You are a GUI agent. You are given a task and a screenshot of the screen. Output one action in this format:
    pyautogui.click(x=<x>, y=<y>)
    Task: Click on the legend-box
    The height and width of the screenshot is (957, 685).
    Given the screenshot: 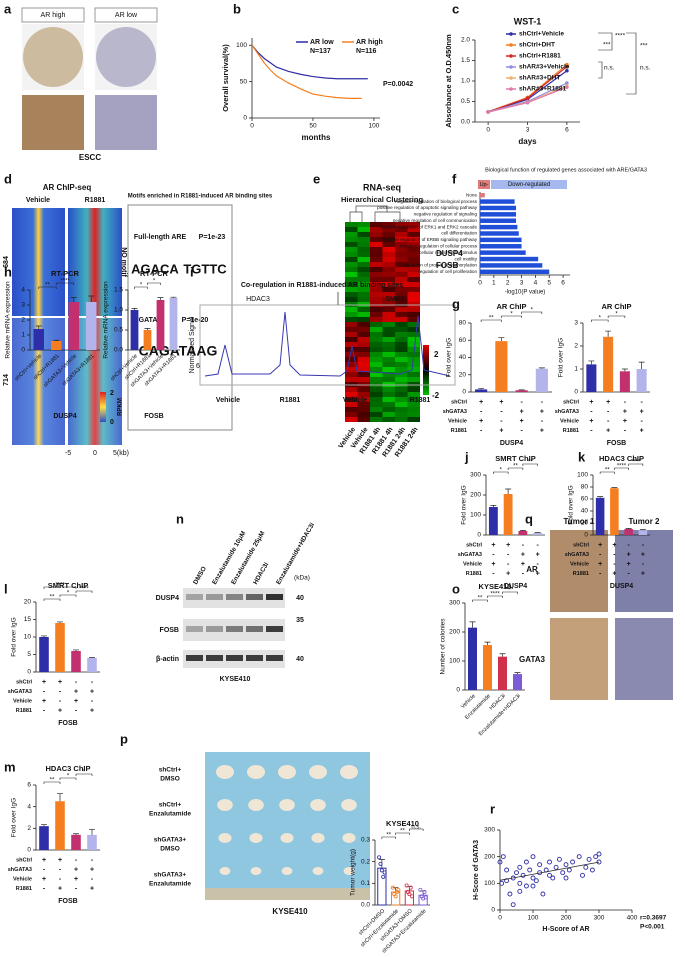 What is the action you would take?
    pyautogui.click(x=484, y=184)
    